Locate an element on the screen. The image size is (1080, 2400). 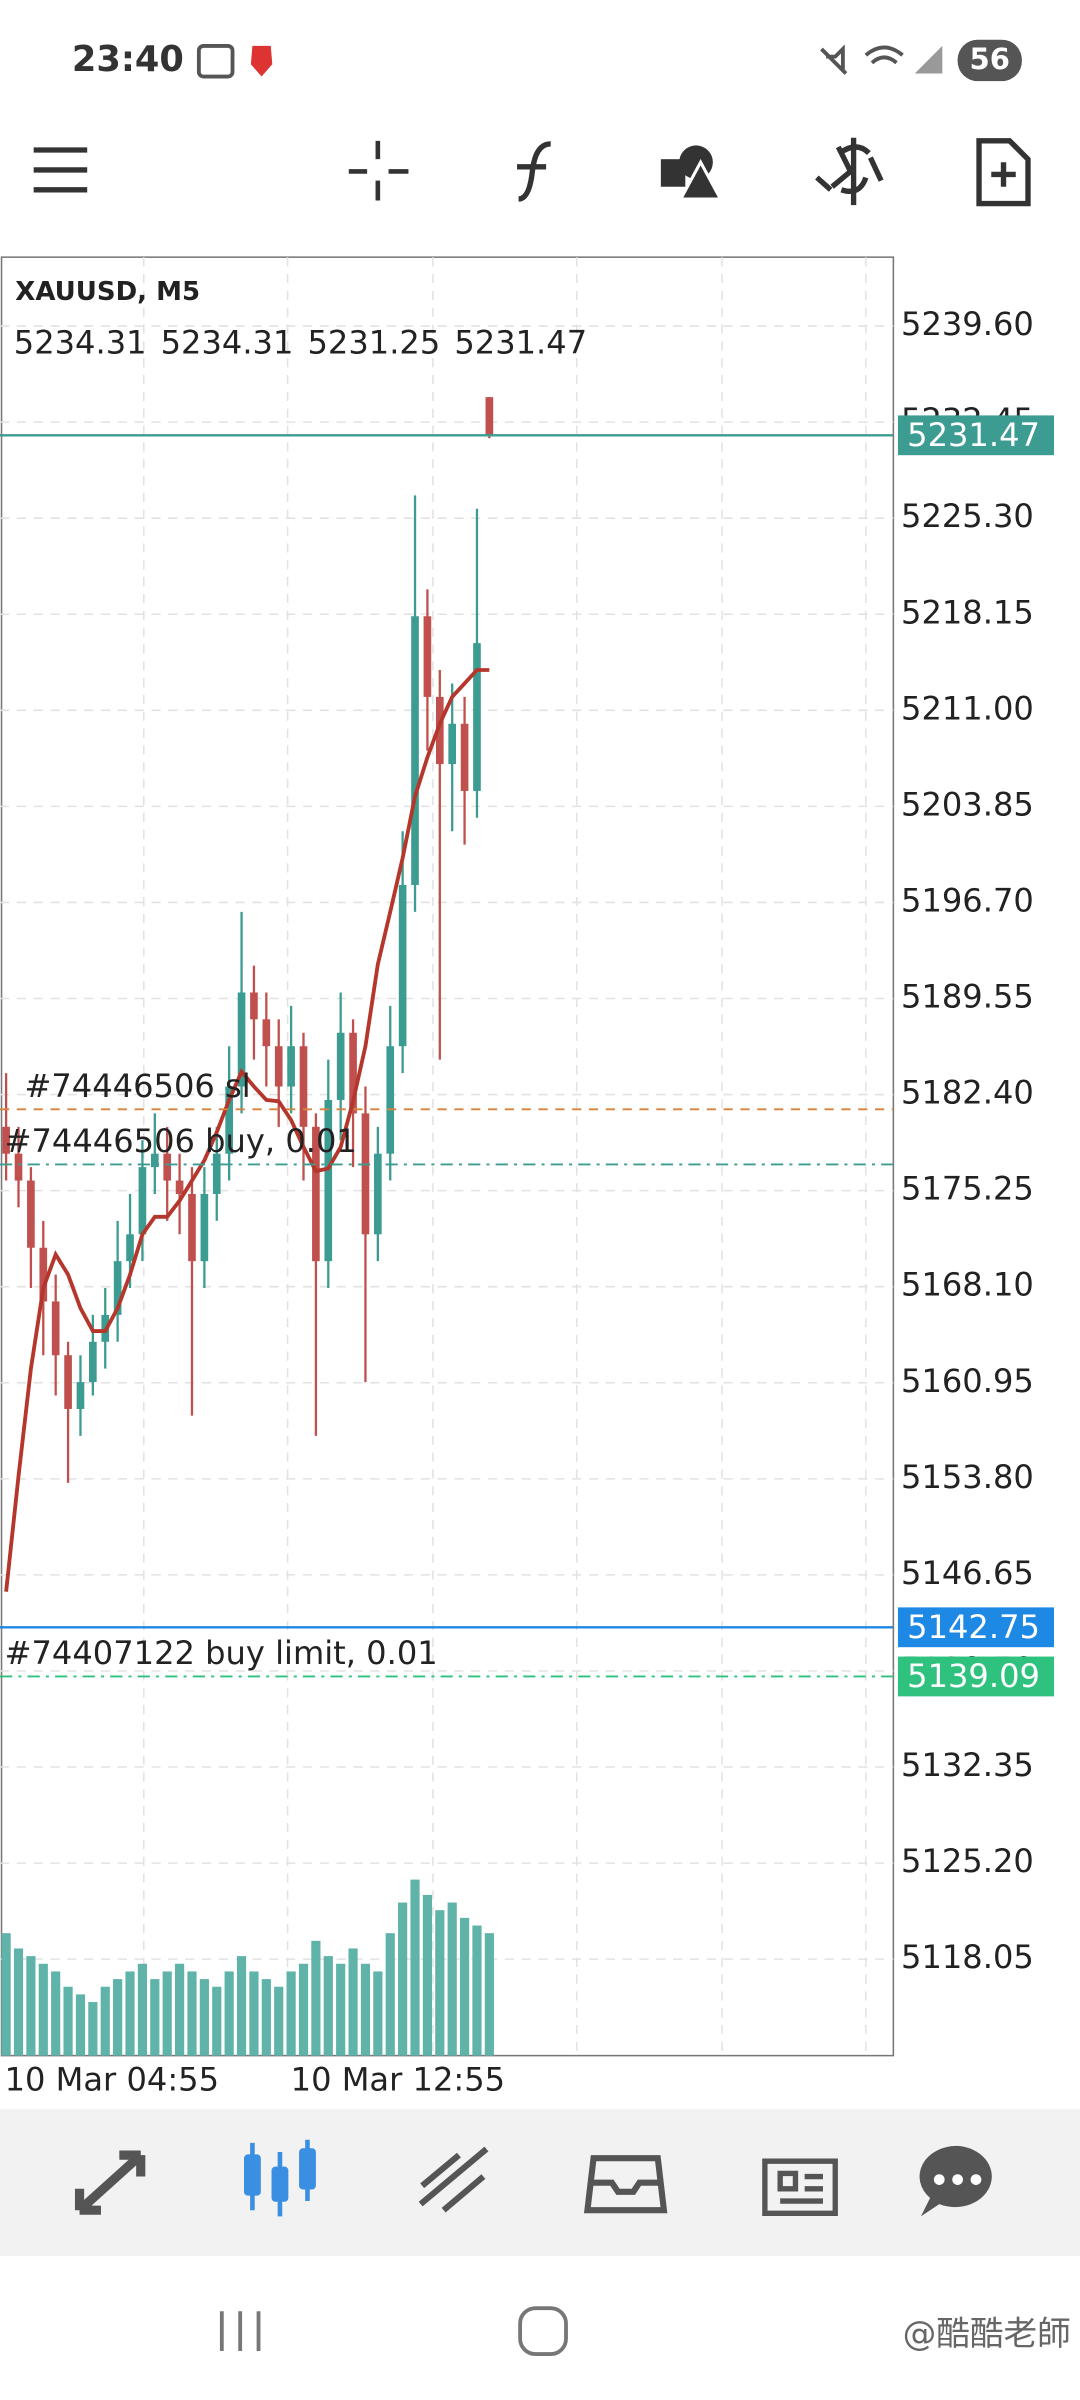
y-tick-label: 5218.15 is located at coordinates (967, 612).